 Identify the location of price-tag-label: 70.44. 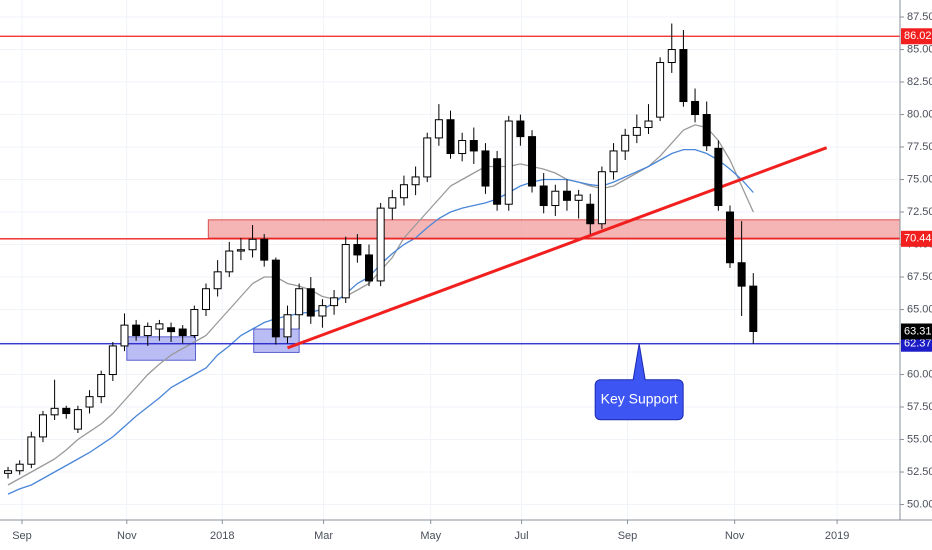
(918, 239).